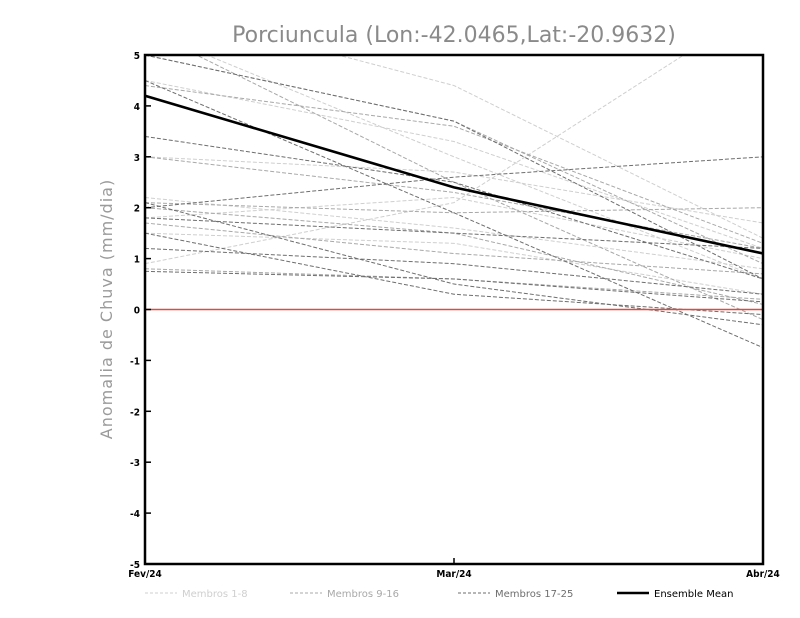 This screenshot has height=618, width=800. I want to click on y-tick-label: -5, so click(135, 565).